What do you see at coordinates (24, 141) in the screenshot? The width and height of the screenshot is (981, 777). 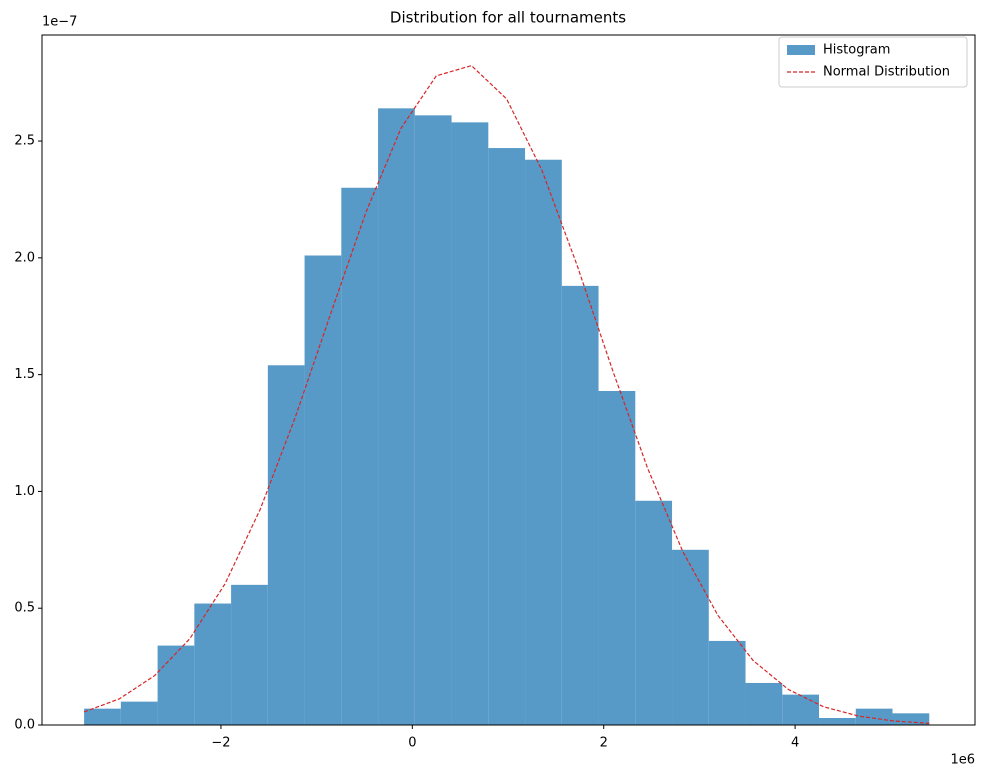 I see `y-tick-label: 2.5` at bounding box center [24, 141].